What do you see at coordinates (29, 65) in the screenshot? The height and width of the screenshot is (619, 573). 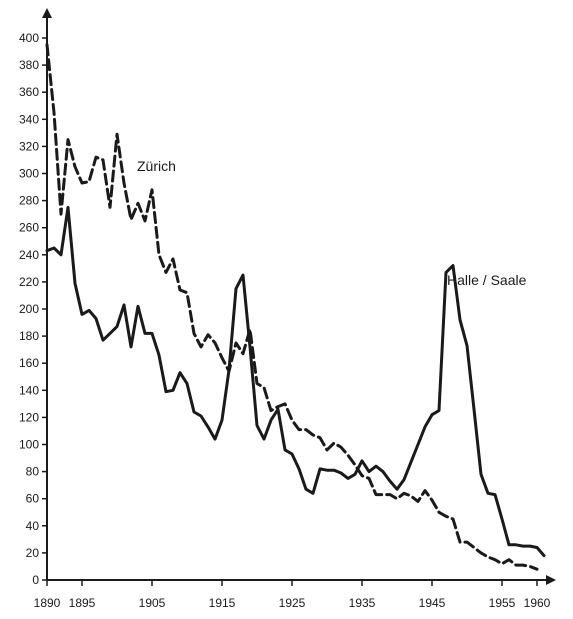 I see `y-tick-label: 380` at bounding box center [29, 65].